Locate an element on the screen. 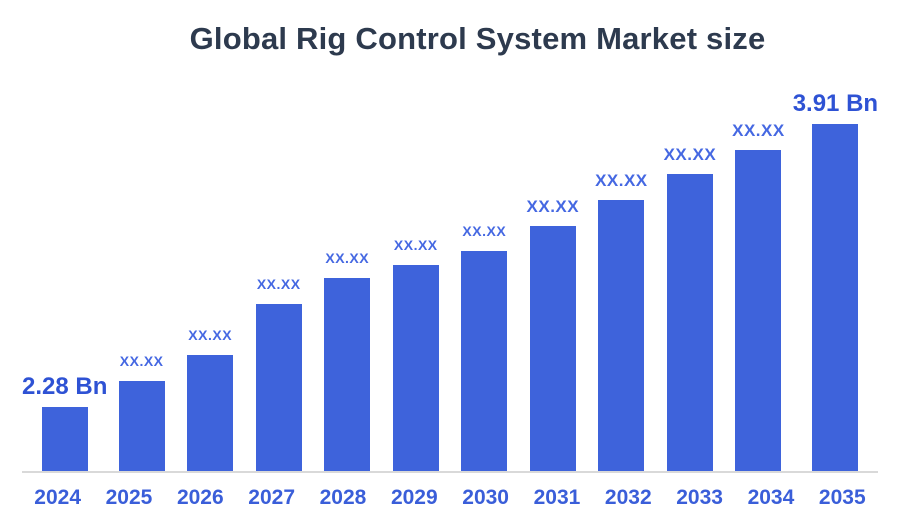 The width and height of the screenshot is (900, 525). bar-column-2030: XX.XX is located at coordinates (484, 235).